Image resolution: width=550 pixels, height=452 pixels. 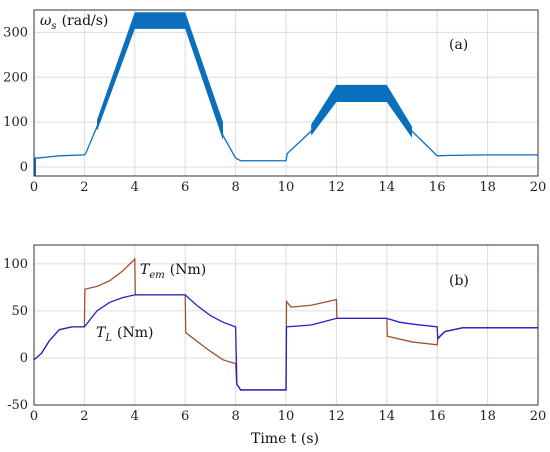 What do you see at coordinates (34, 187) in the screenshot?
I see `panel-a-xtick-label: 0` at bounding box center [34, 187].